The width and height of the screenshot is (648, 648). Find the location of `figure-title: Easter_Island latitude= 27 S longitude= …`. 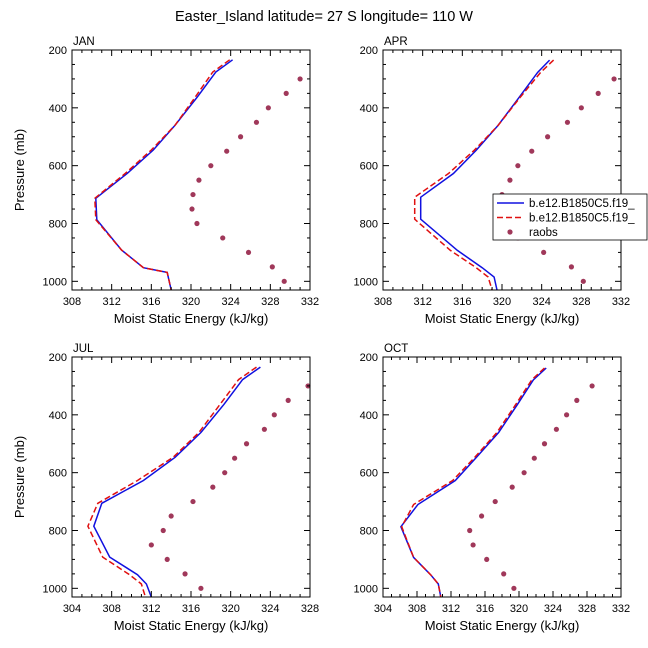

figure-title: Easter_Island latitude= 27 S longitude= … is located at coordinates (324, 17).